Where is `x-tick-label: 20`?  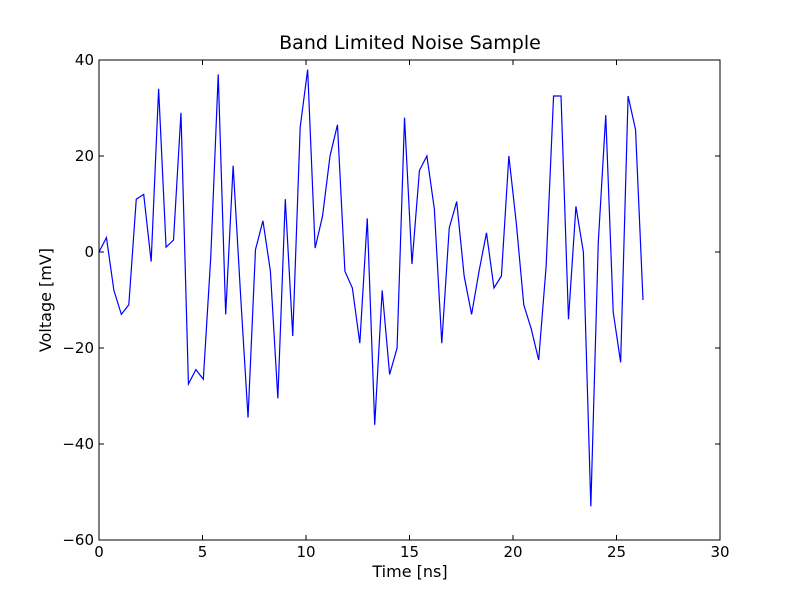 x-tick-label: 20 is located at coordinates (512, 552).